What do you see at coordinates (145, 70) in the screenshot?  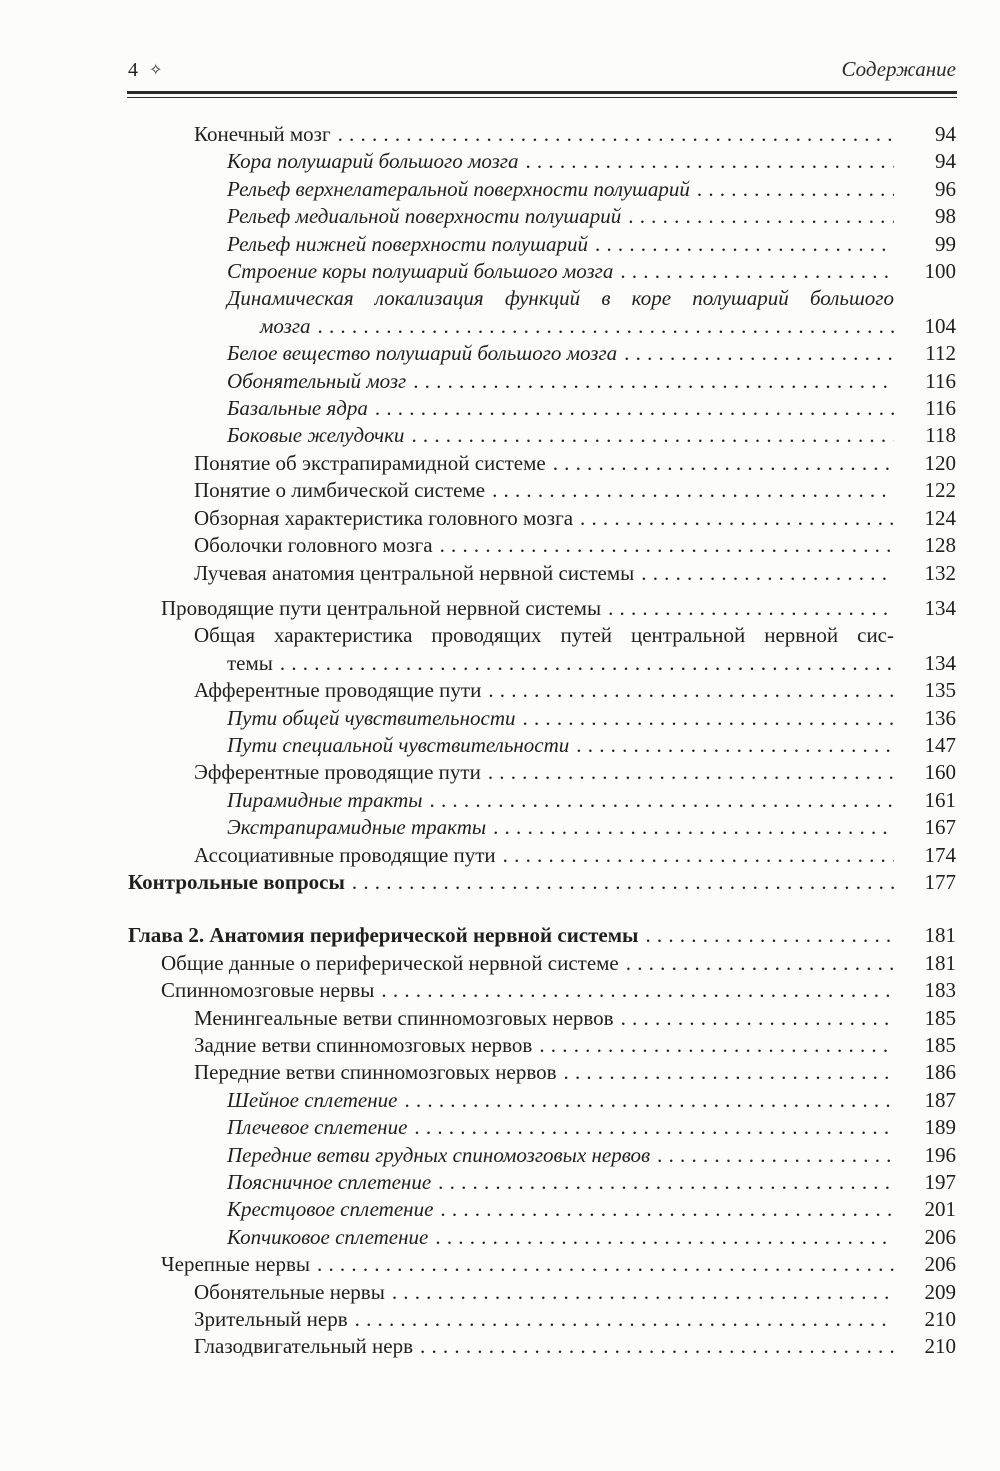 I see `running-head-left: 4 ✧` at bounding box center [145, 70].